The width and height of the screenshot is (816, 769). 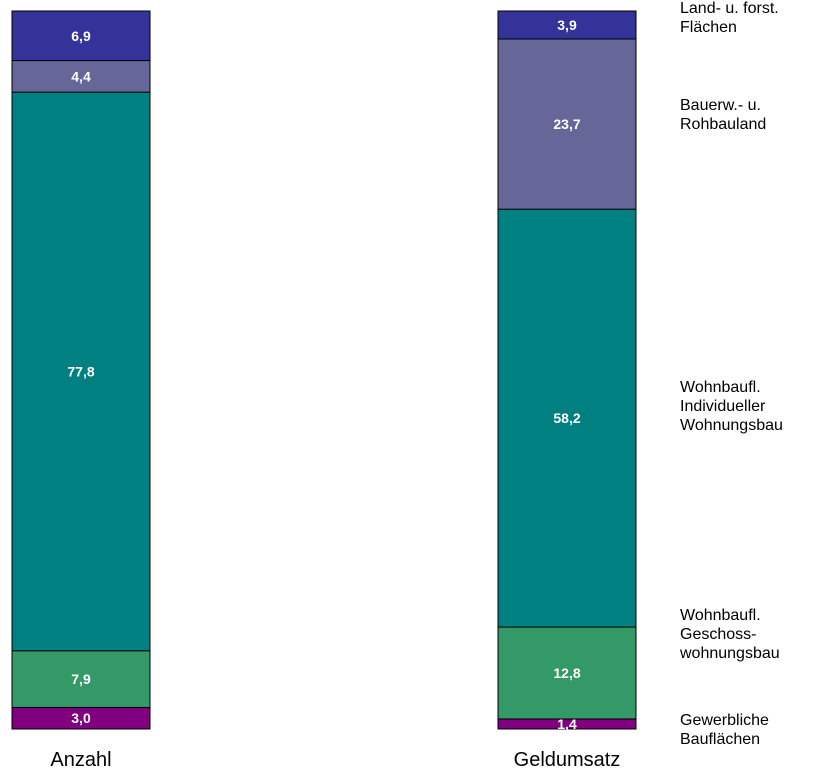 What do you see at coordinates (724, 730) in the screenshot?
I see `legend-entry-0: Gewerbliche Bauflächen` at bounding box center [724, 730].